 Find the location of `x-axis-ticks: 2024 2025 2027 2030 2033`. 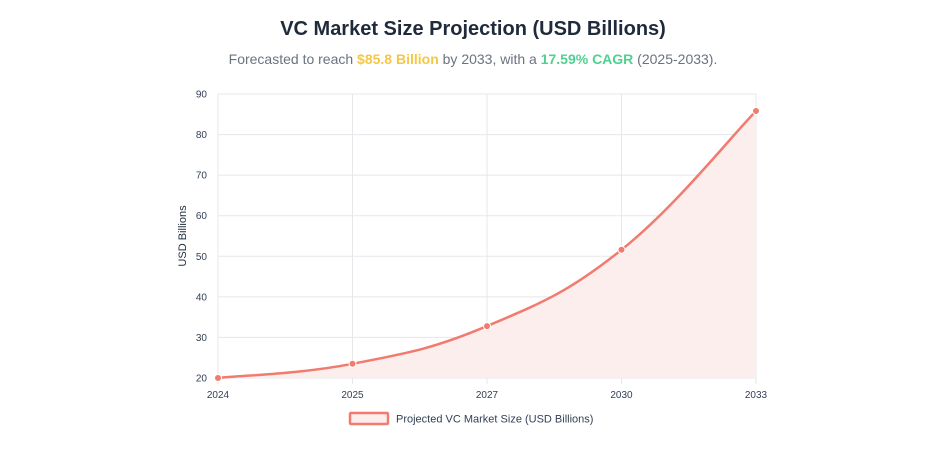

x-axis-ticks: 2024 2025 2027 2030 2033 is located at coordinates (487, 395).